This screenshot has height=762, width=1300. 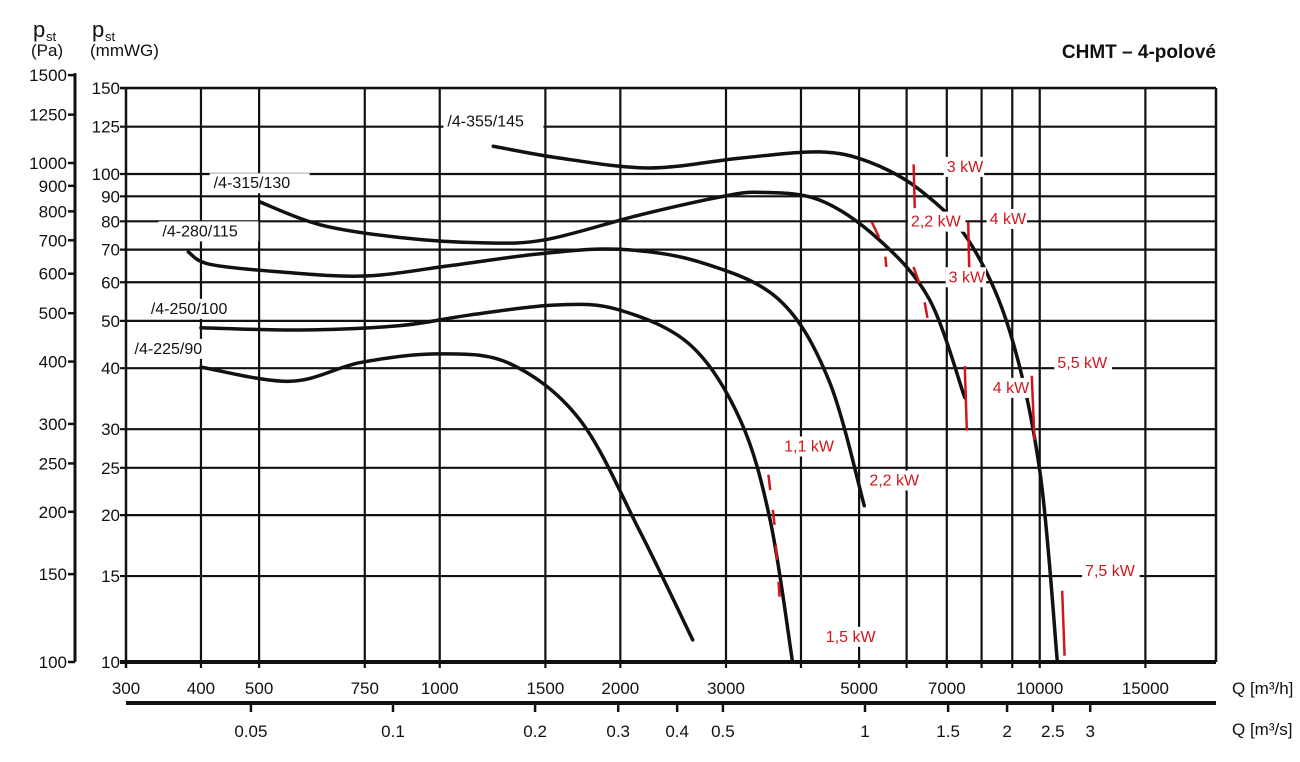 I want to click on y-tick-label-pa: 100, so click(x=53, y=662).